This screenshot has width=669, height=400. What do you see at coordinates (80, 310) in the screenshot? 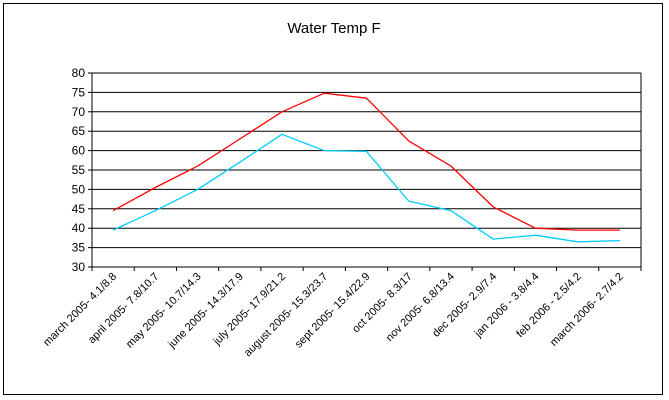
I see `x-tick-label: march 2005- 4.1/8.8` at bounding box center [80, 310].